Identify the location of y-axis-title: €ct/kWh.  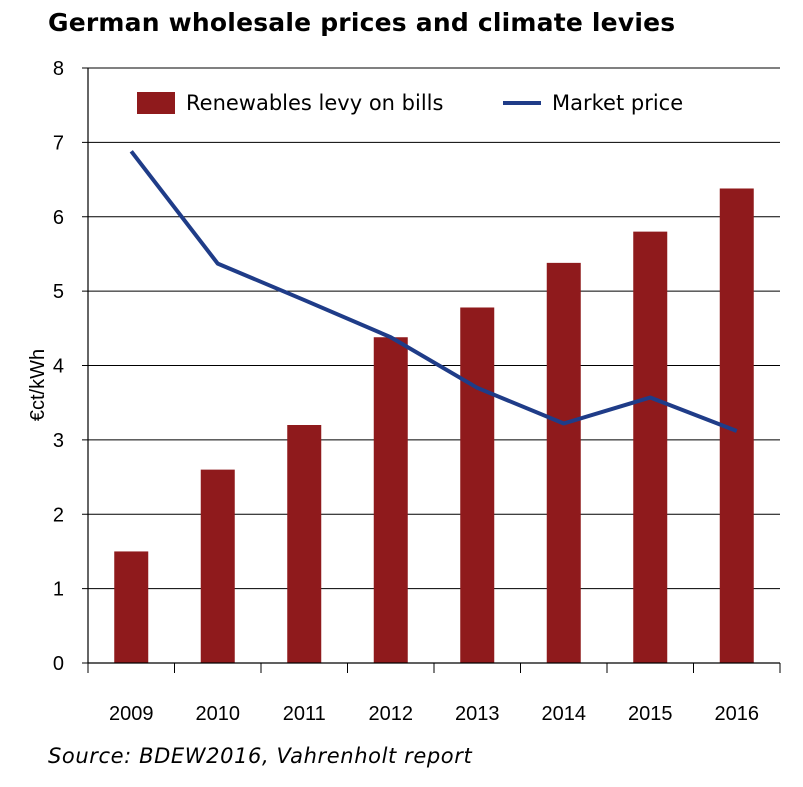
(38, 385).